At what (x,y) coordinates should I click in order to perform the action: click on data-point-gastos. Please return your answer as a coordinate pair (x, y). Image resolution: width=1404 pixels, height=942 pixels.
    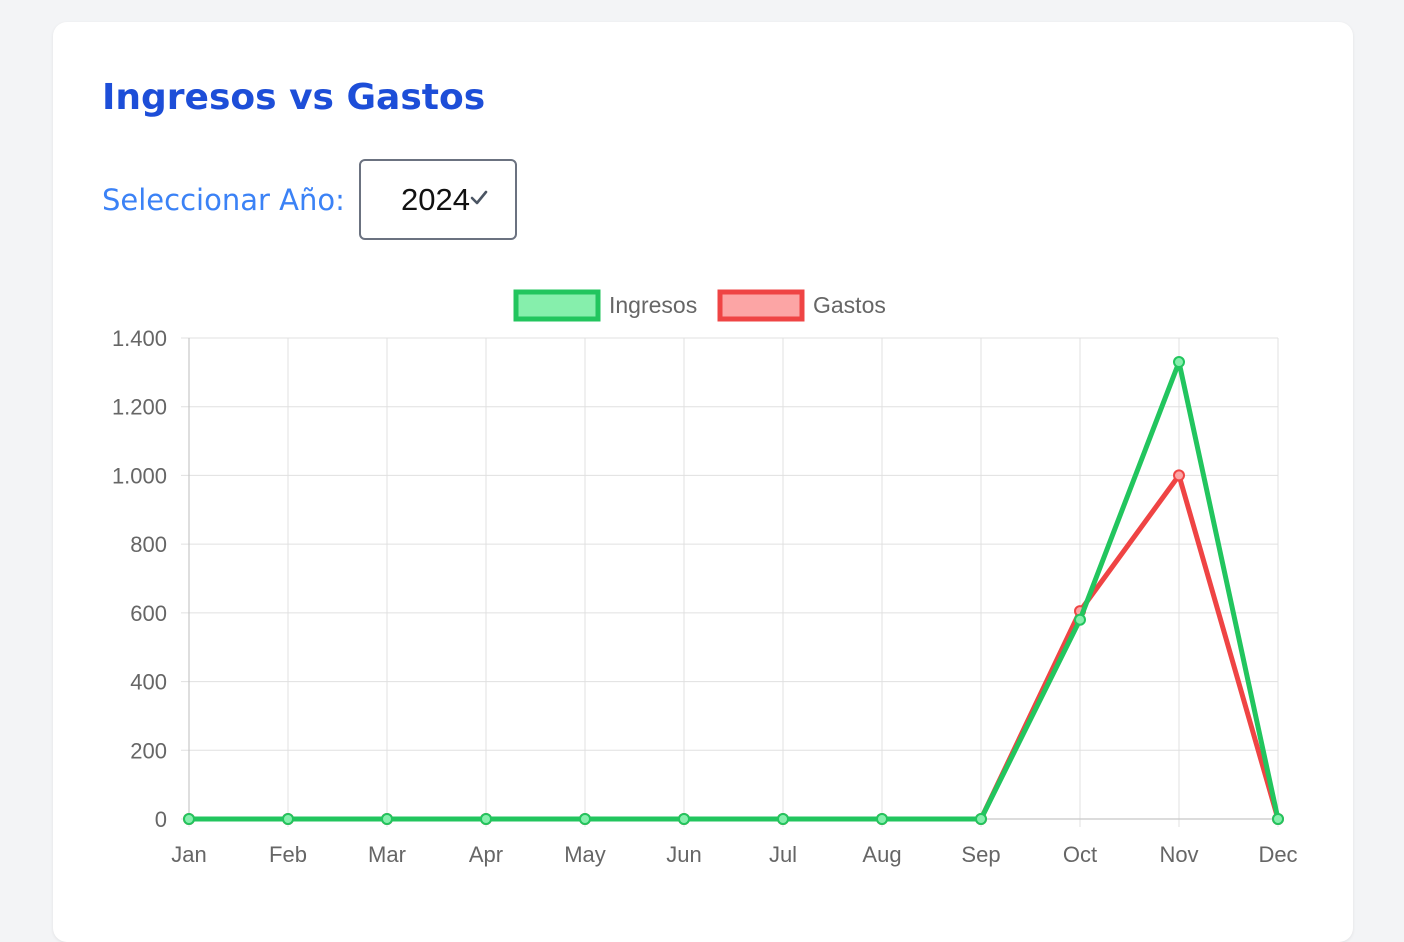
    Looking at the image, I should click on (1179, 475).